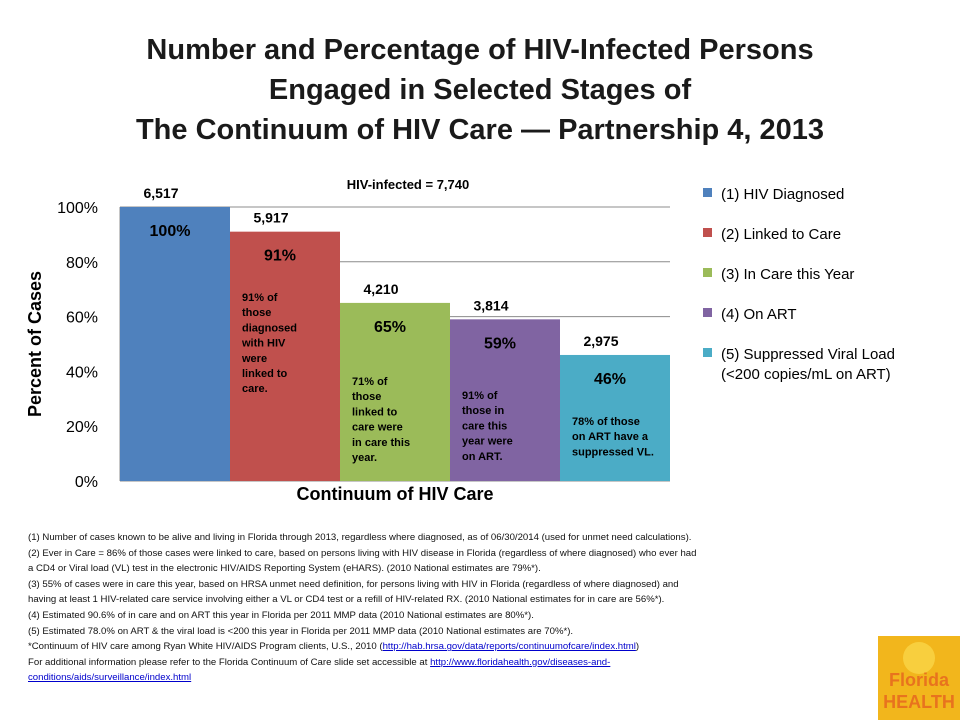 This screenshot has height=725, width=960. What do you see at coordinates (255, 389) in the screenshot?
I see `bar-note-line: care.` at bounding box center [255, 389].